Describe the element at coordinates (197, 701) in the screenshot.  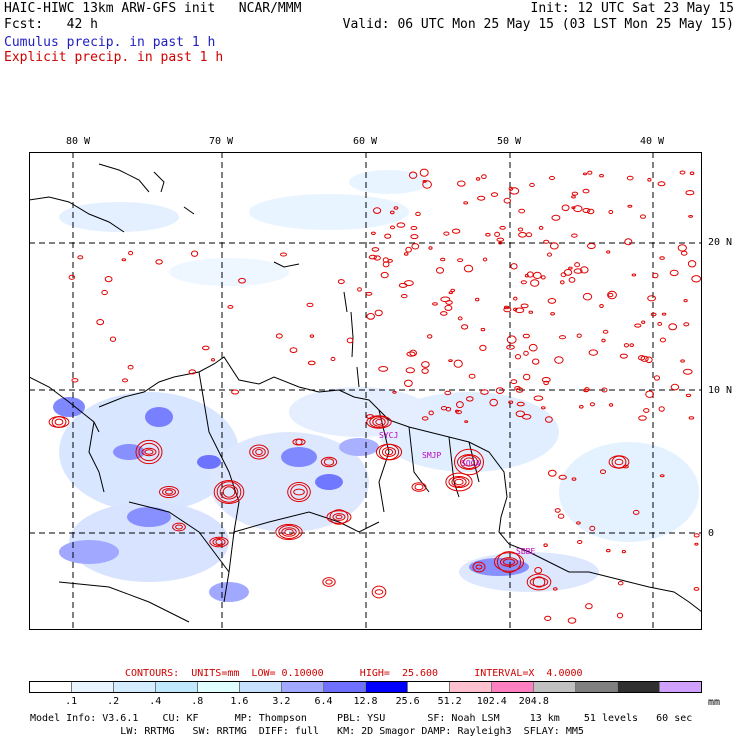
I see `colorbar-tick: .8` at that location.